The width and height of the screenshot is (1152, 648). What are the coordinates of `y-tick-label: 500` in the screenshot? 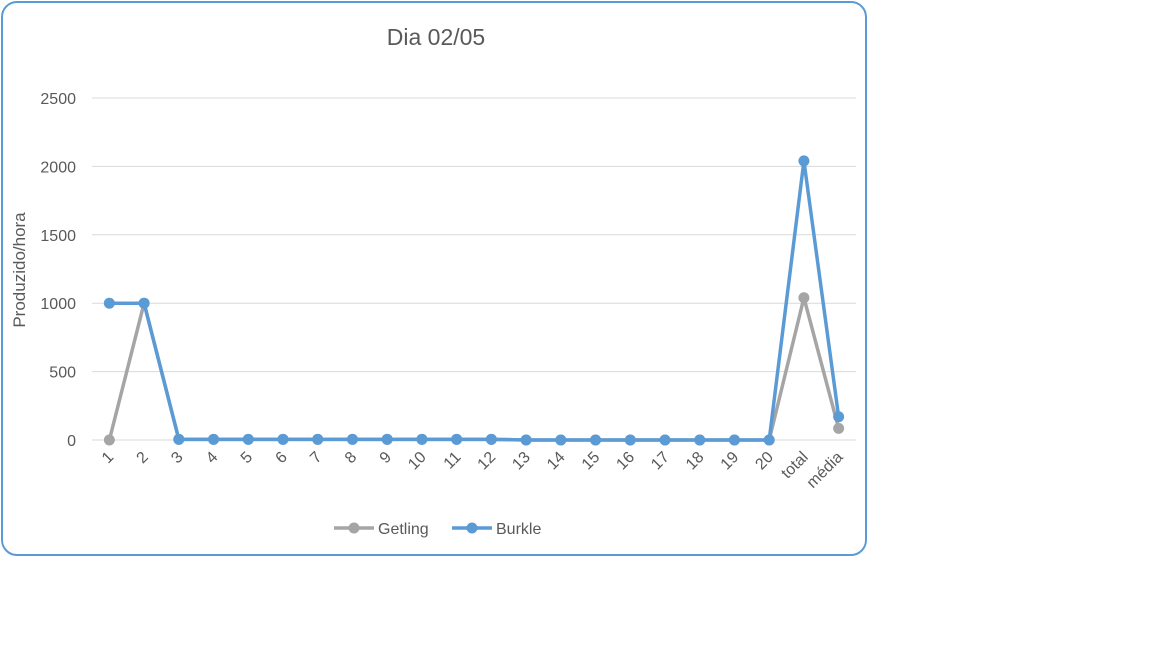 It's located at (62, 373).